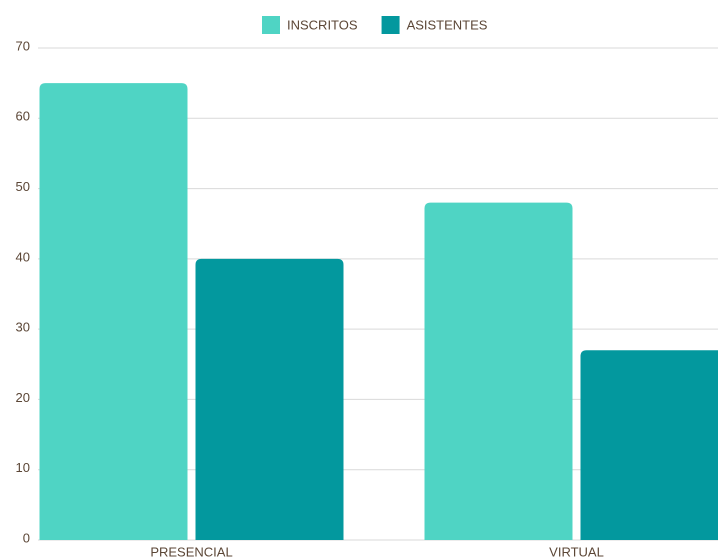 The height and width of the screenshot is (560, 718). Describe the element at coordinates (191, 551) in the screenshot. I see `x-tick-label: PRESENCIAL` at that location.